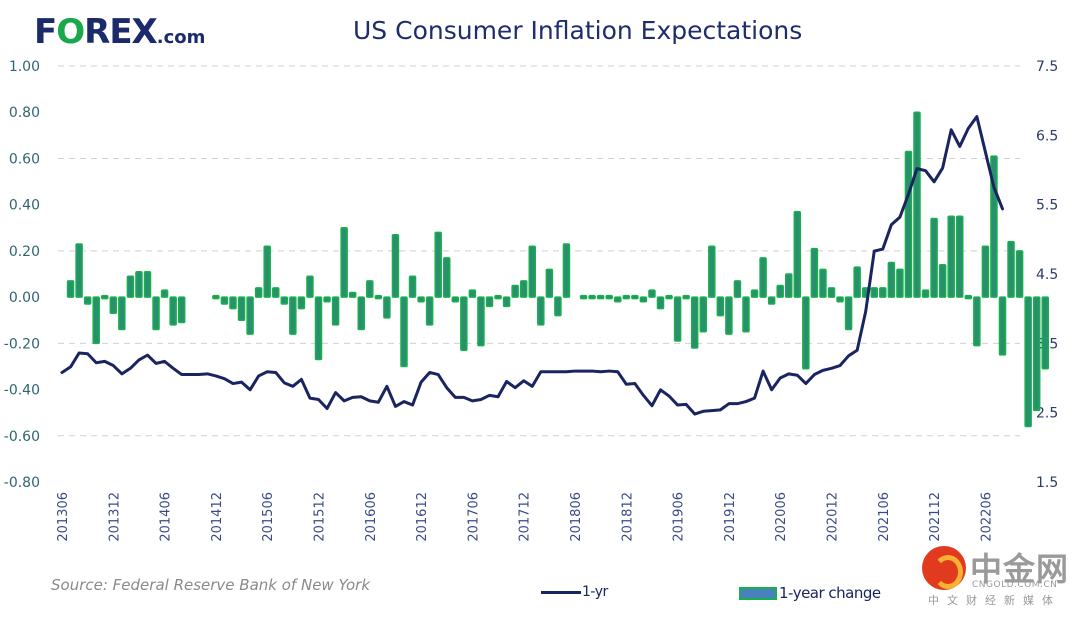  I want to click on y-tick-left-label: 0.20, so click(24, 252).